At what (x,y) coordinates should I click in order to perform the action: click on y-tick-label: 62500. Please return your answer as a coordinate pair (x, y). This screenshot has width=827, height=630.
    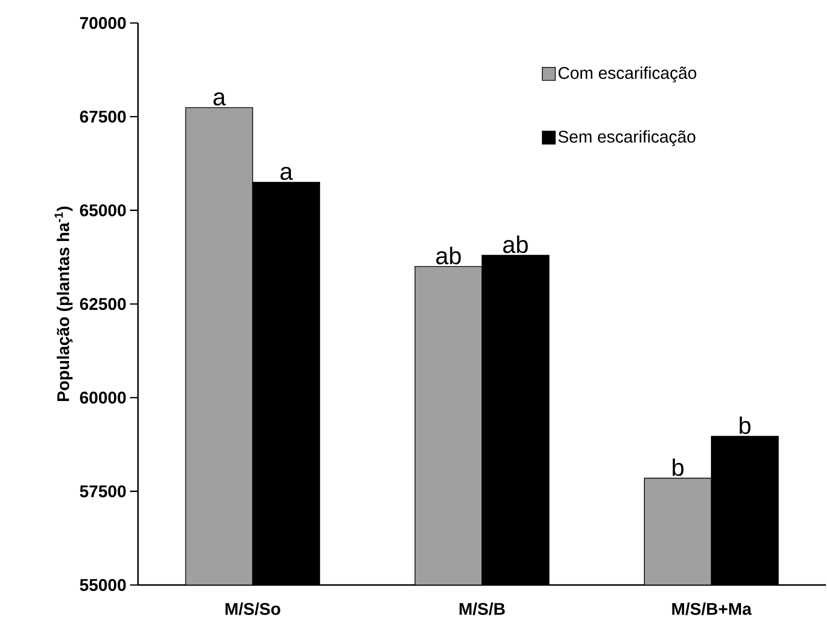
    Looking at the image, I should click on (103, 304).